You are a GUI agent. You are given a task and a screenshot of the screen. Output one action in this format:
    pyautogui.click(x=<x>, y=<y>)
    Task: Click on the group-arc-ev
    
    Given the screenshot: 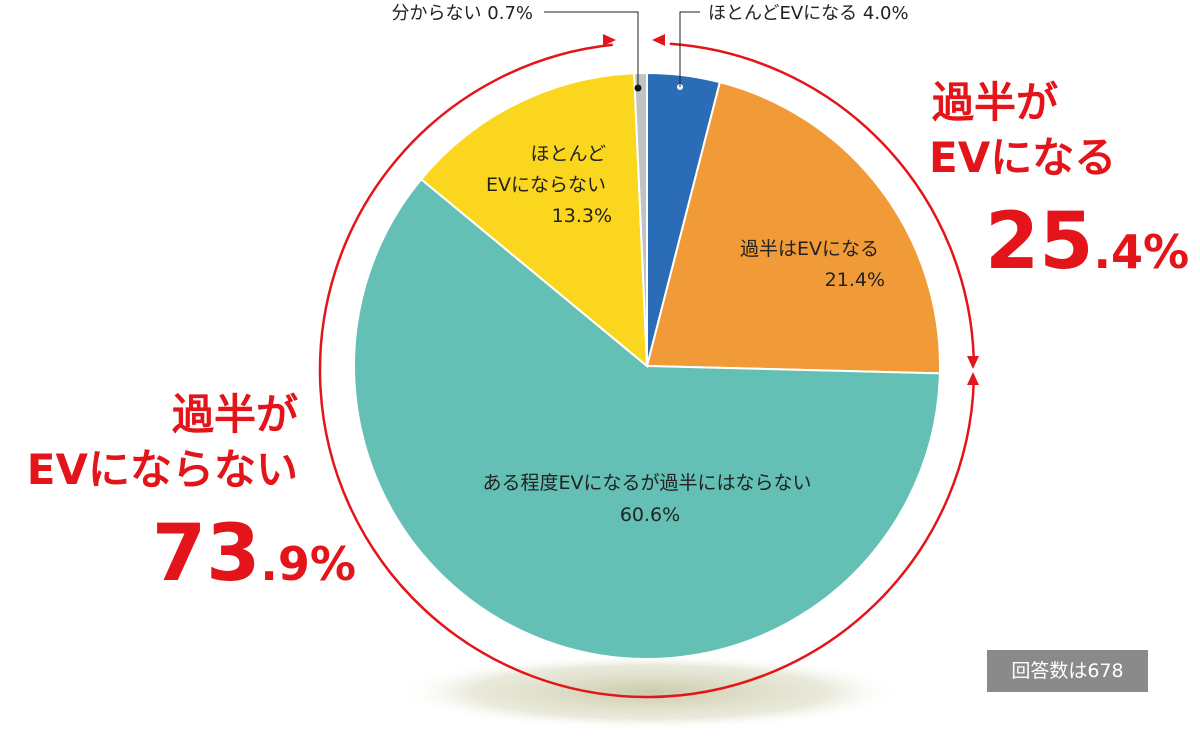 What is the action you would take?
    pyautogui.click(x=822, y=200)
    